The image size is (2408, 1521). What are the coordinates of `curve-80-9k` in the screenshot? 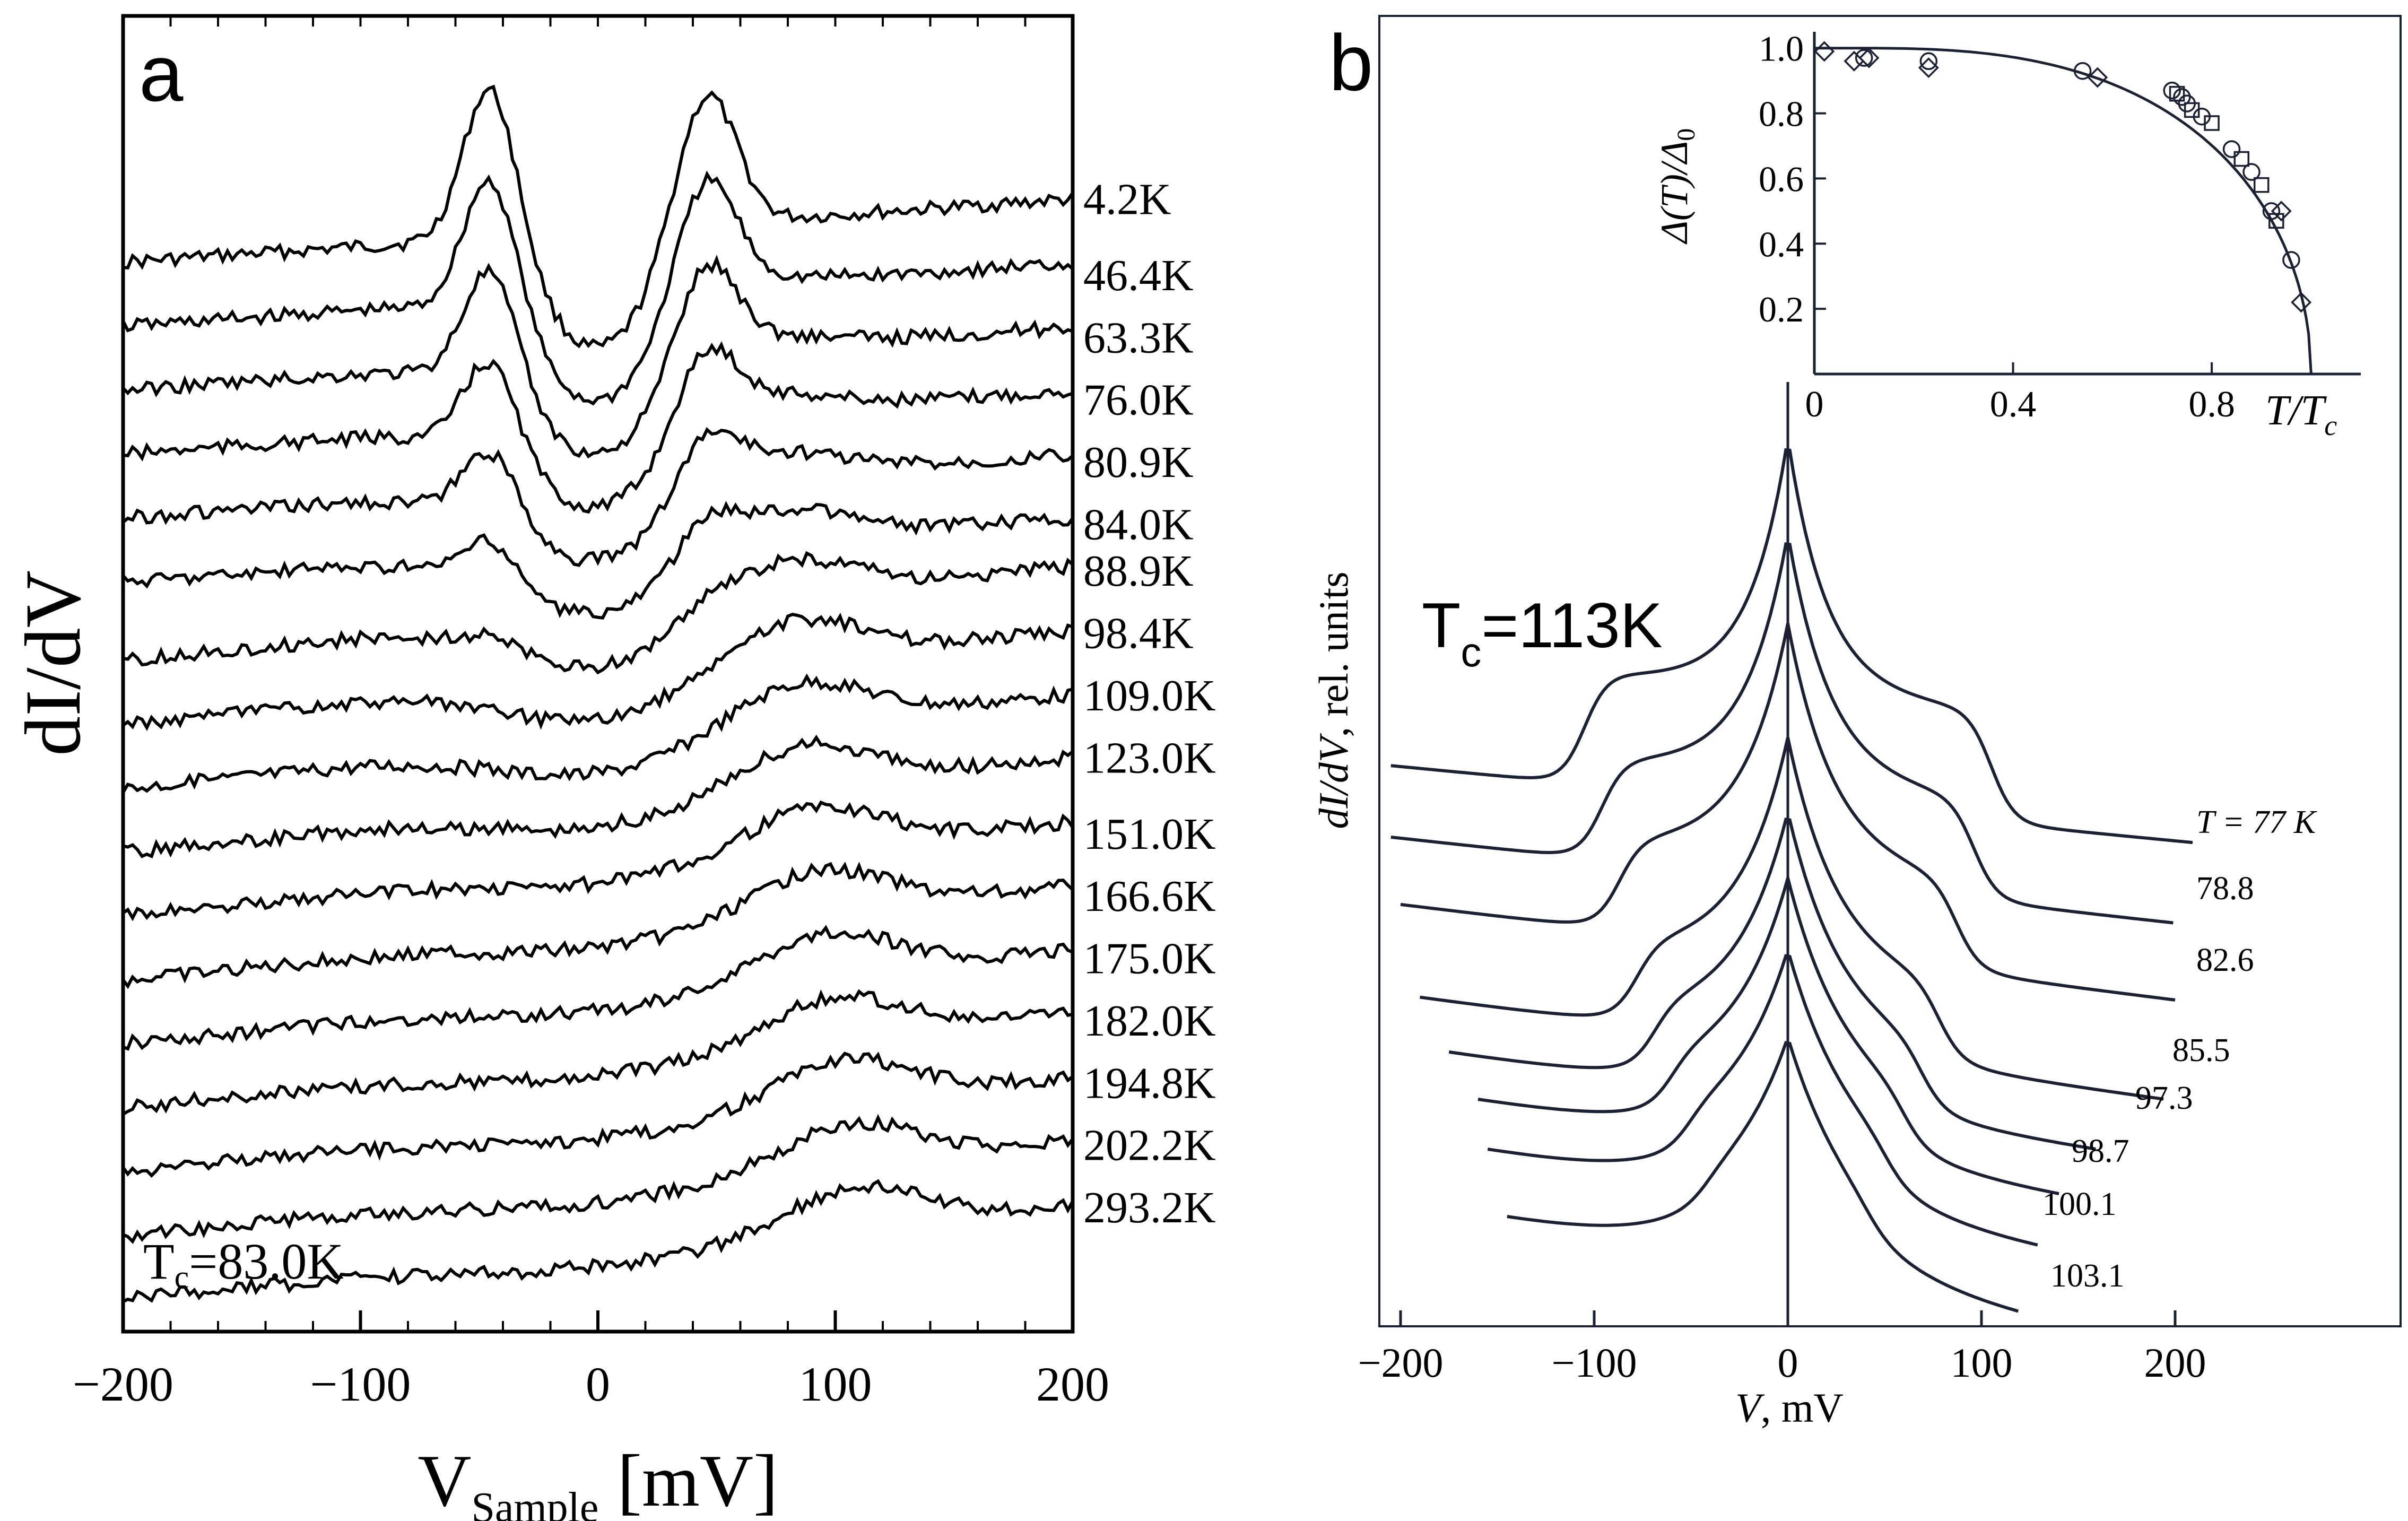 It's located at (598, 497).